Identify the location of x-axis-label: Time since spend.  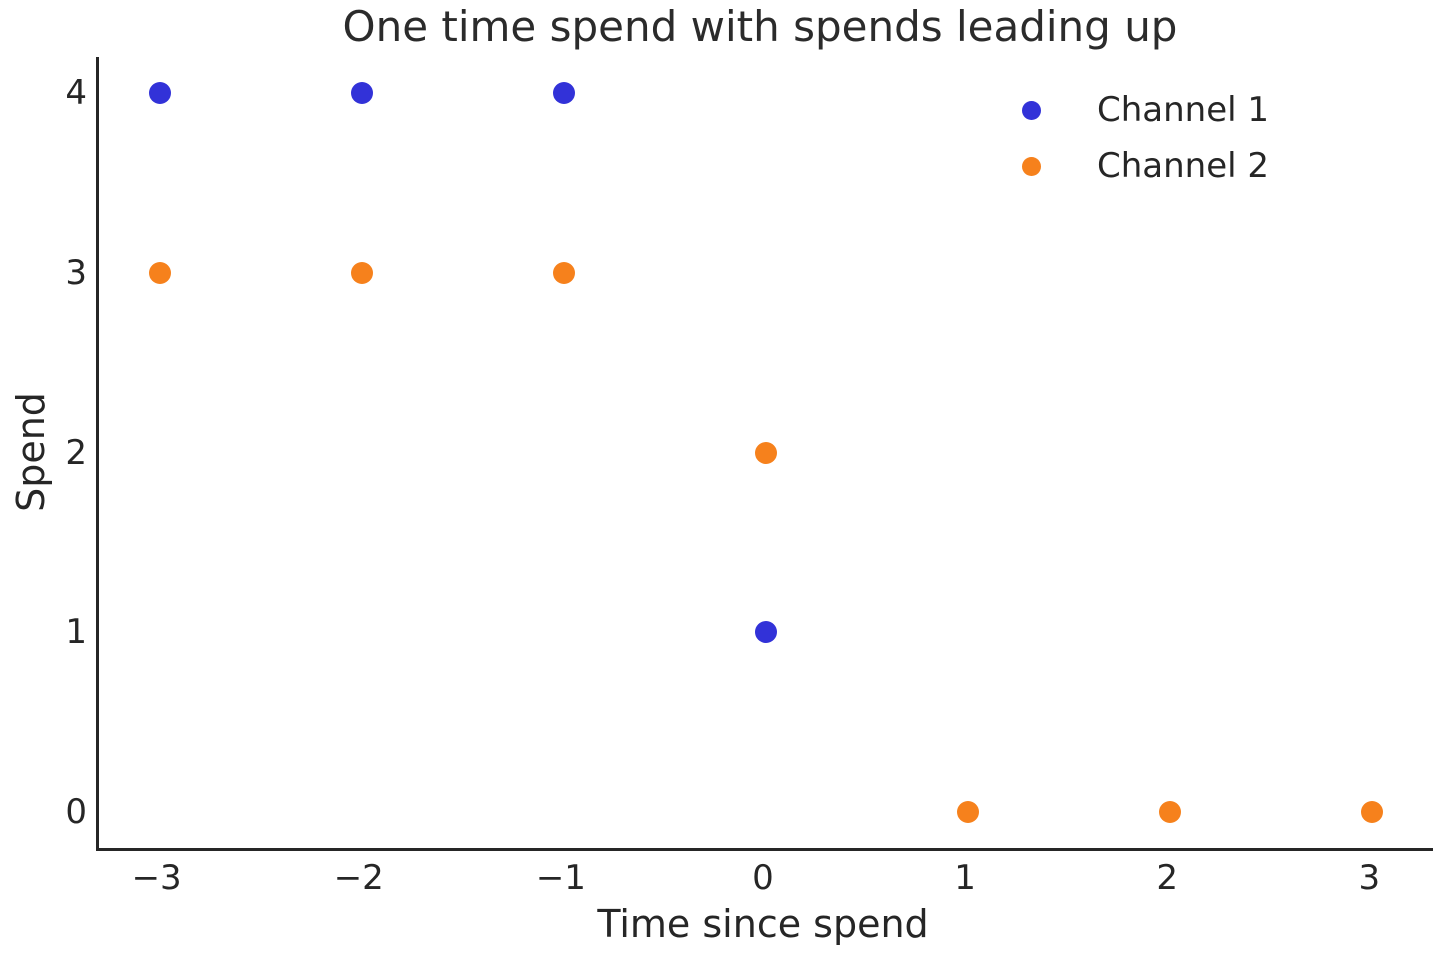
(763, 924).